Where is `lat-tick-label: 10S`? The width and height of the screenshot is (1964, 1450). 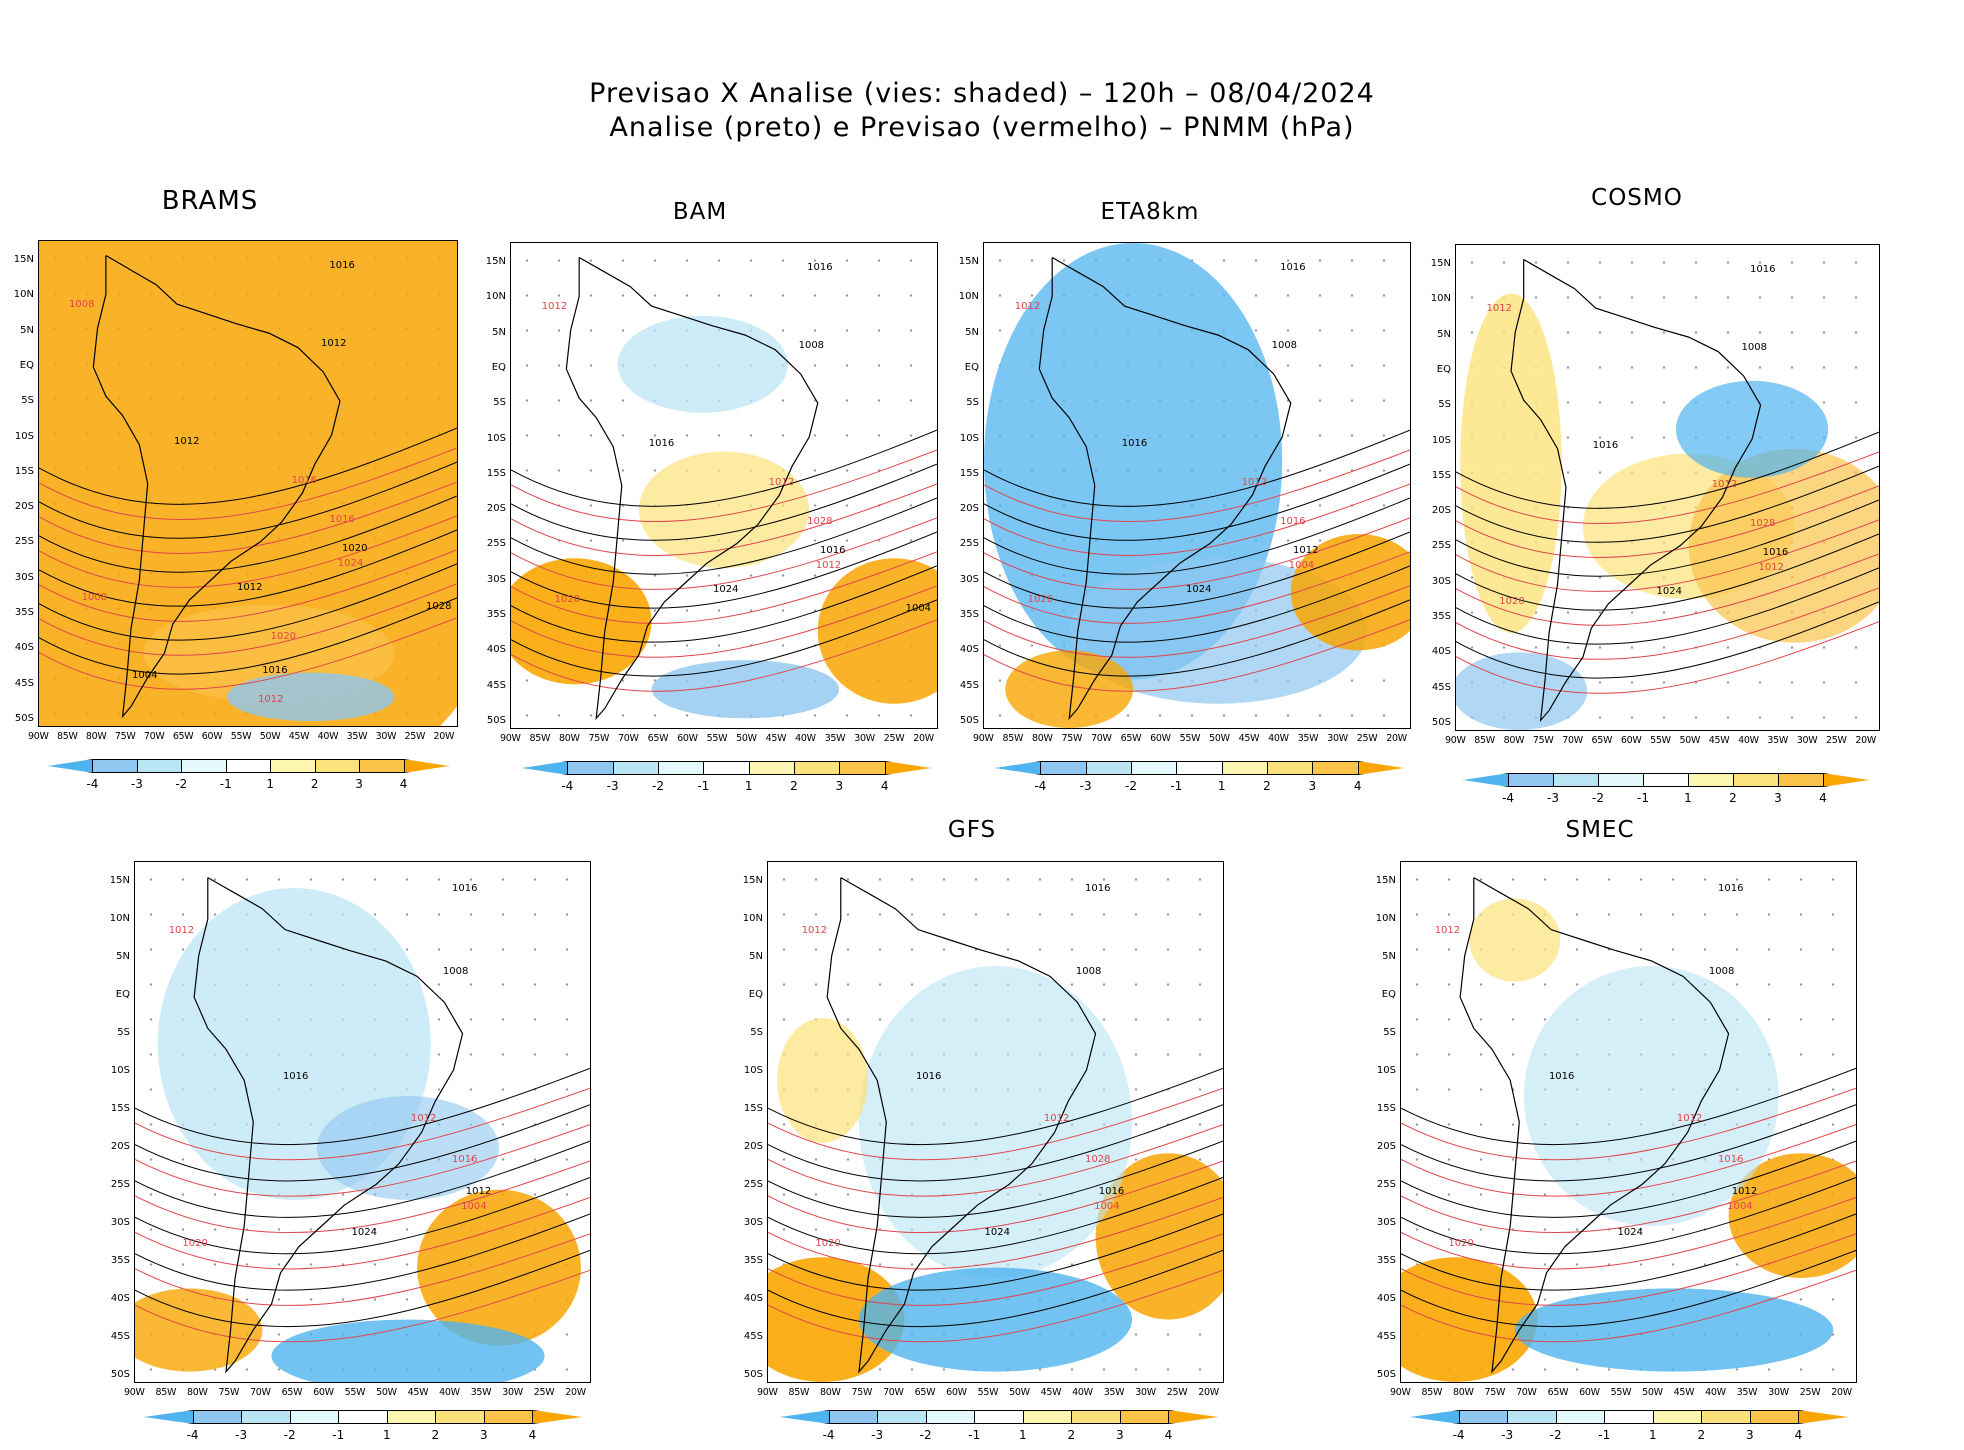
lat-tick-label: 10S is located at coordinates (496, 438).